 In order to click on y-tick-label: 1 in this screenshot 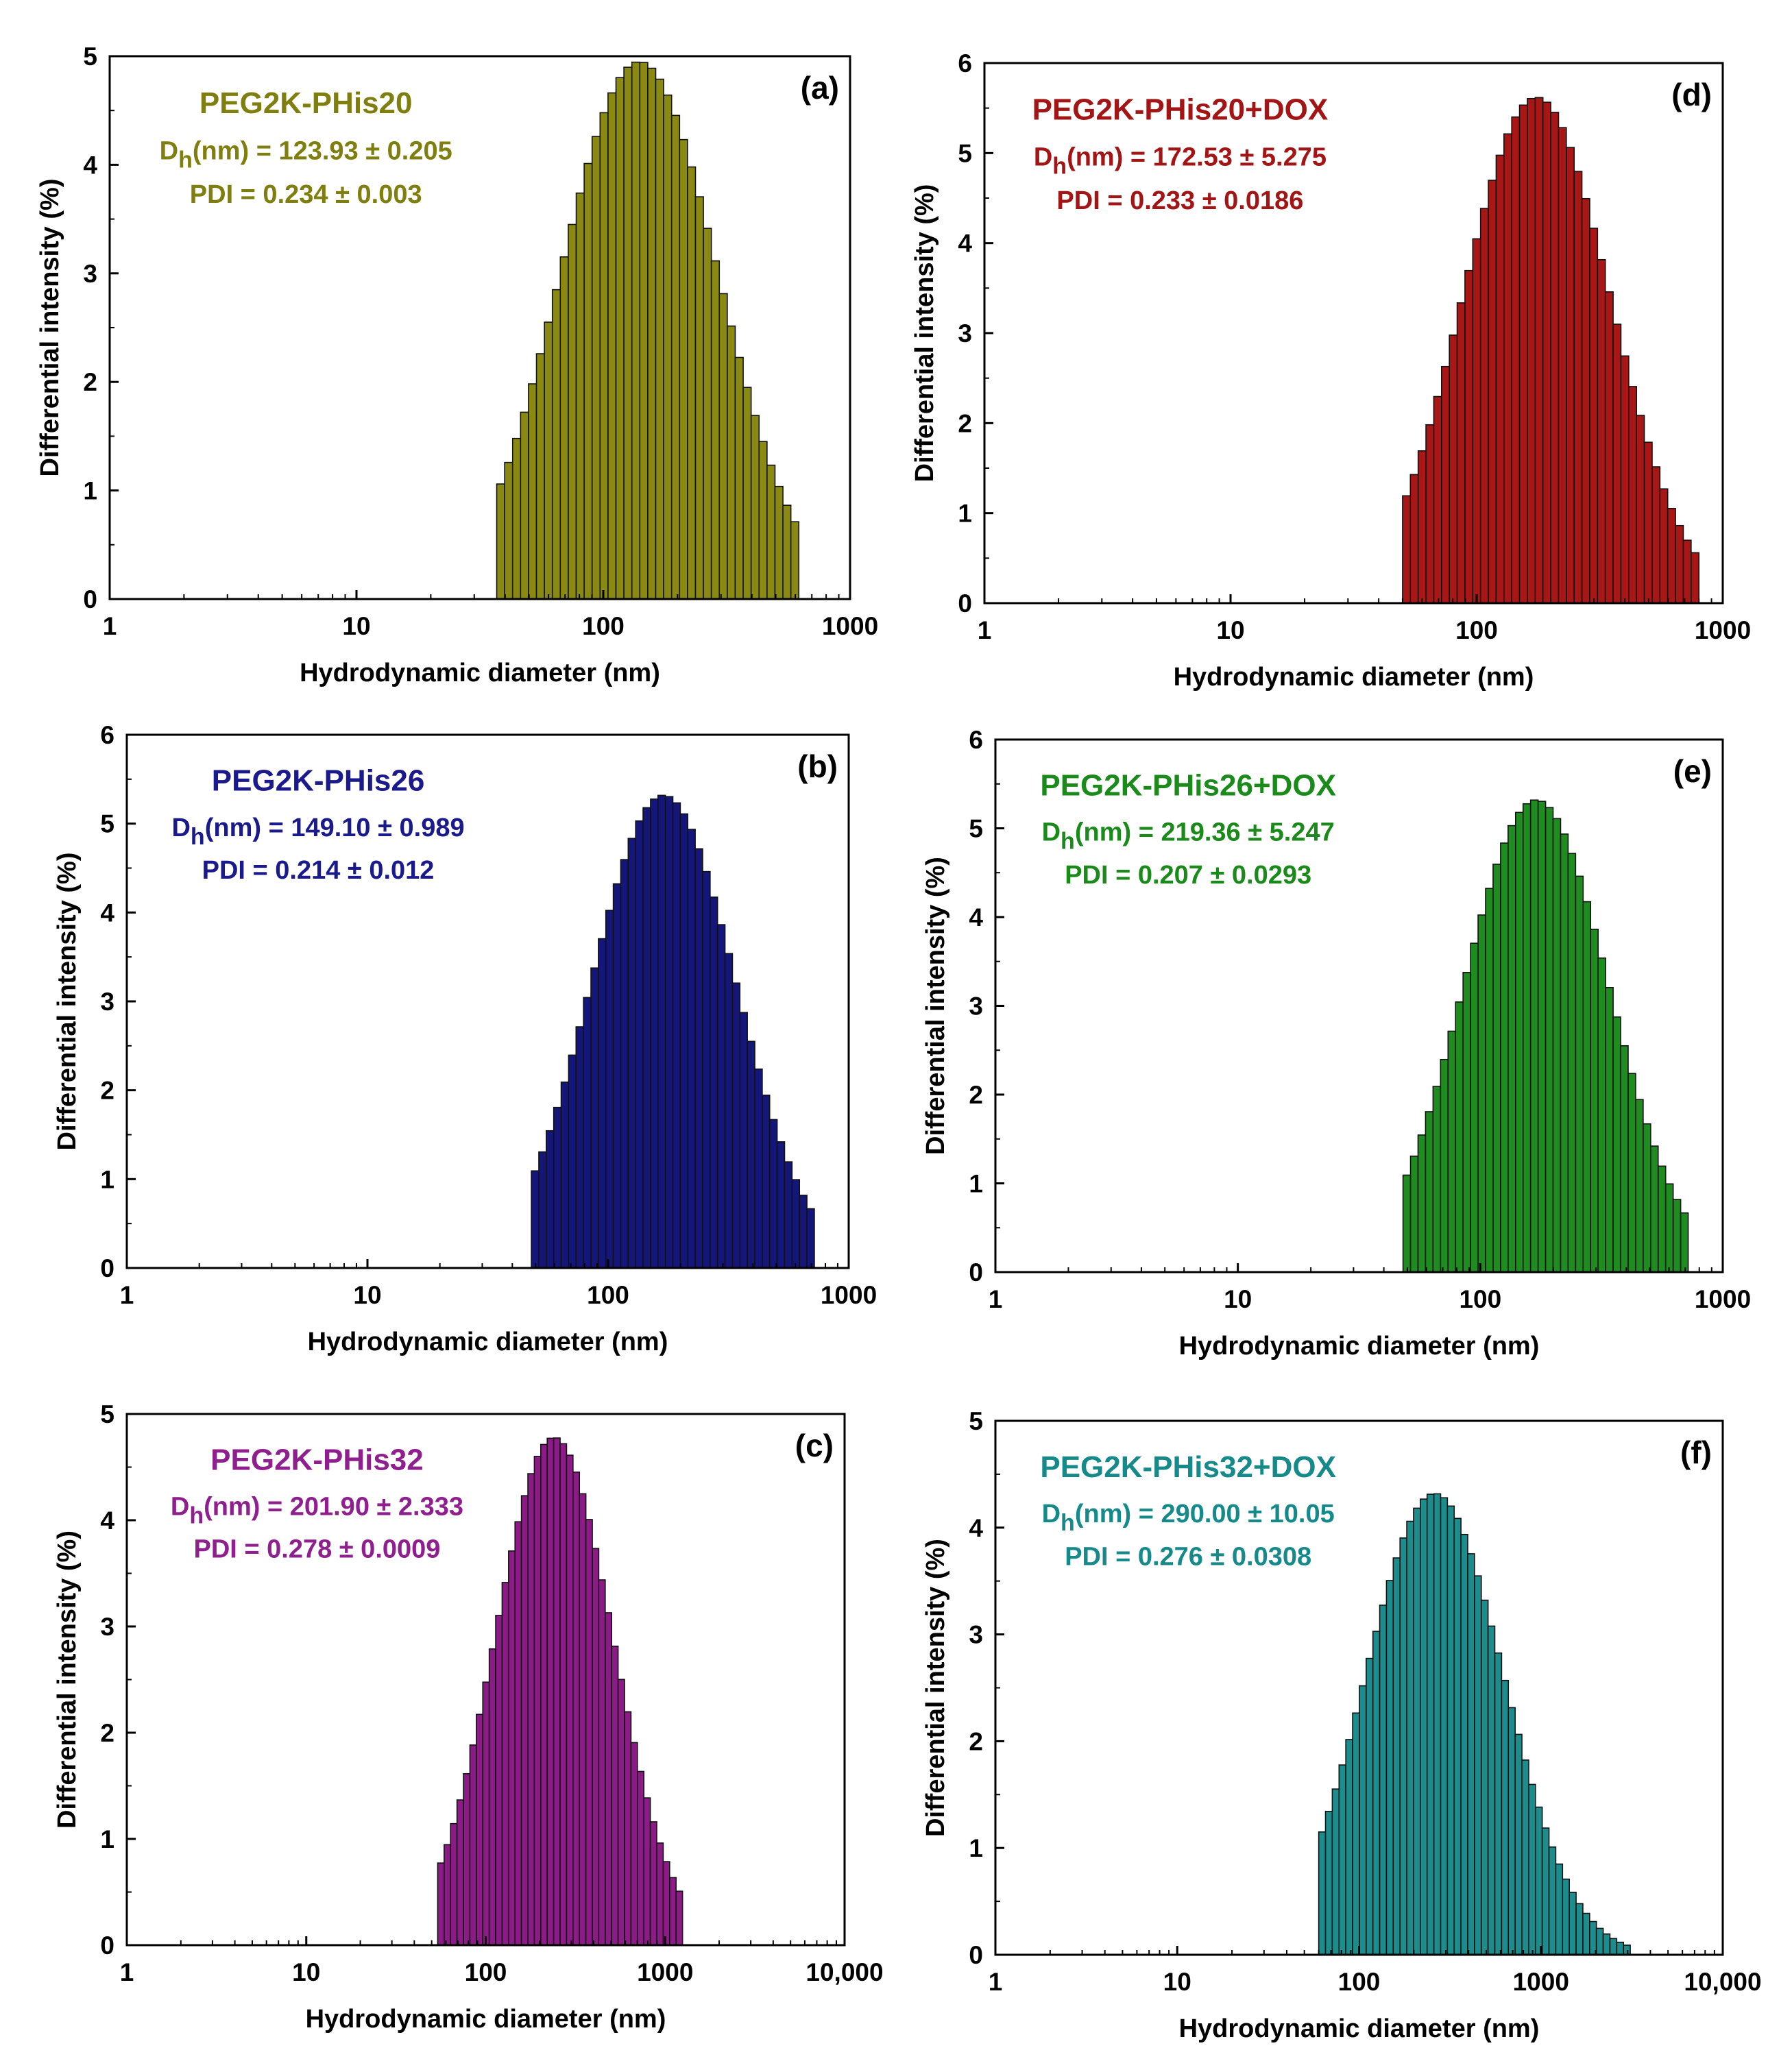, I will do `click(107, 1179)`.